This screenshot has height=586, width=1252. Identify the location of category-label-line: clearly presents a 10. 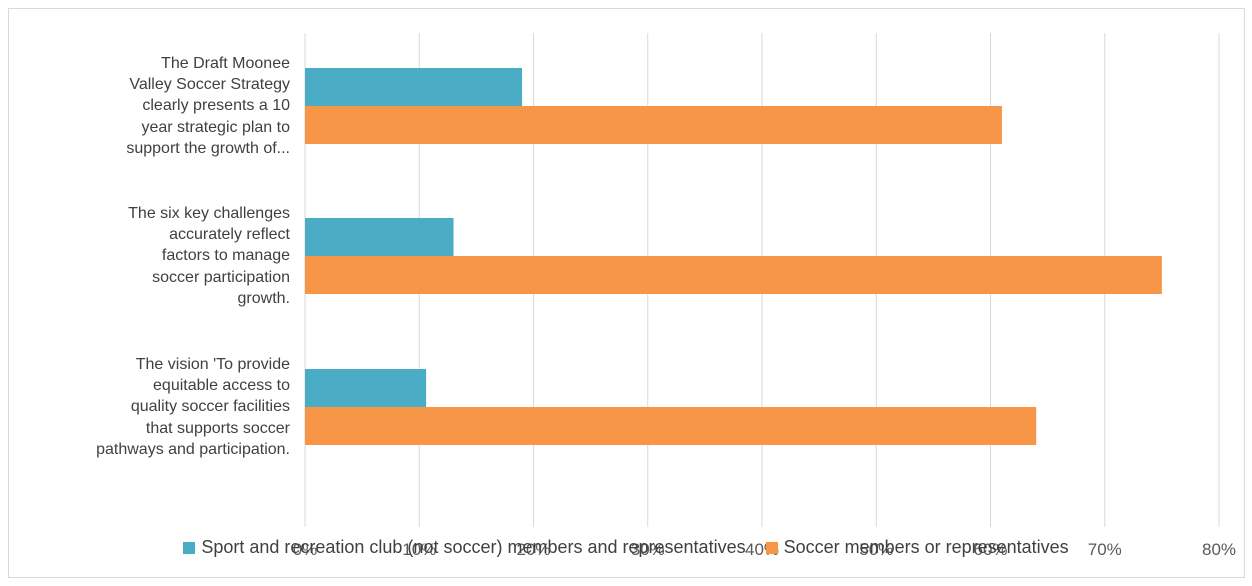
(216, 106).